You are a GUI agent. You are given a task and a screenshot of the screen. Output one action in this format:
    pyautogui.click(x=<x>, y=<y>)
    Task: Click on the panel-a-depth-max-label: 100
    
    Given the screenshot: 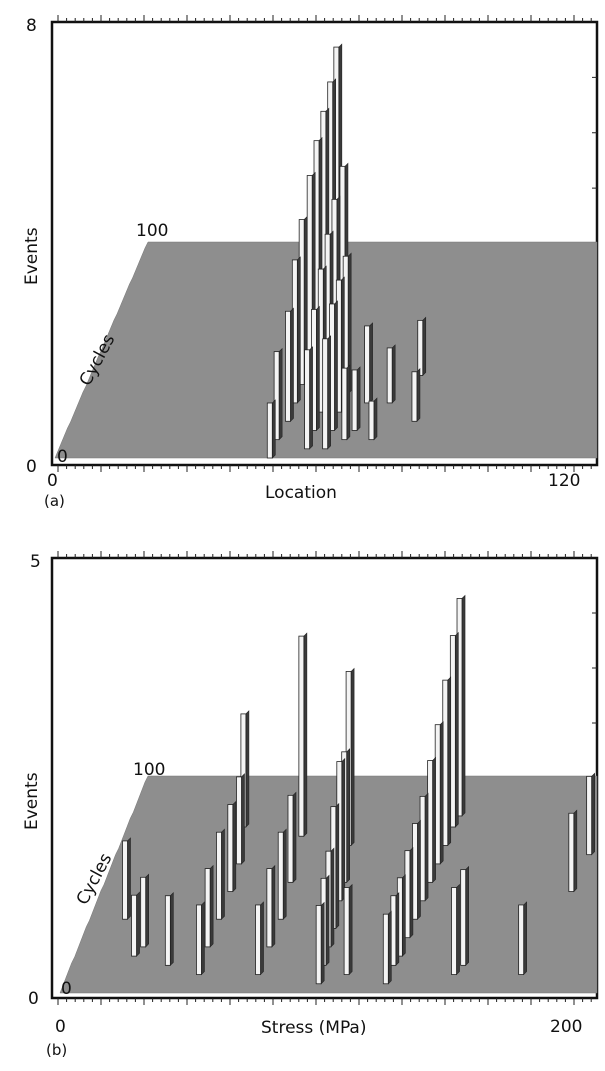 What is the action you would take?
    pyautogui.click(x=152, y=231)
    